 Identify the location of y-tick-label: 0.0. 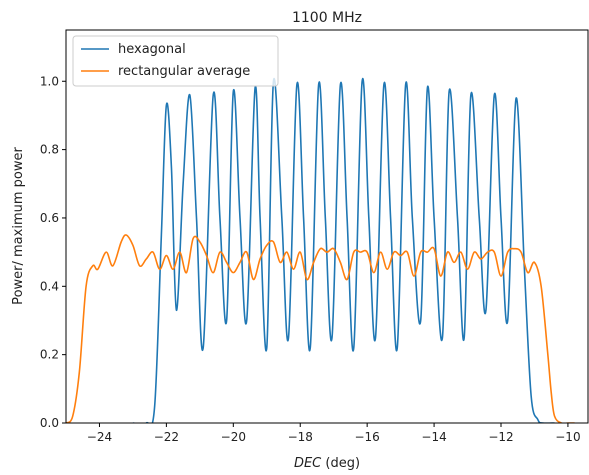
(49, 423).